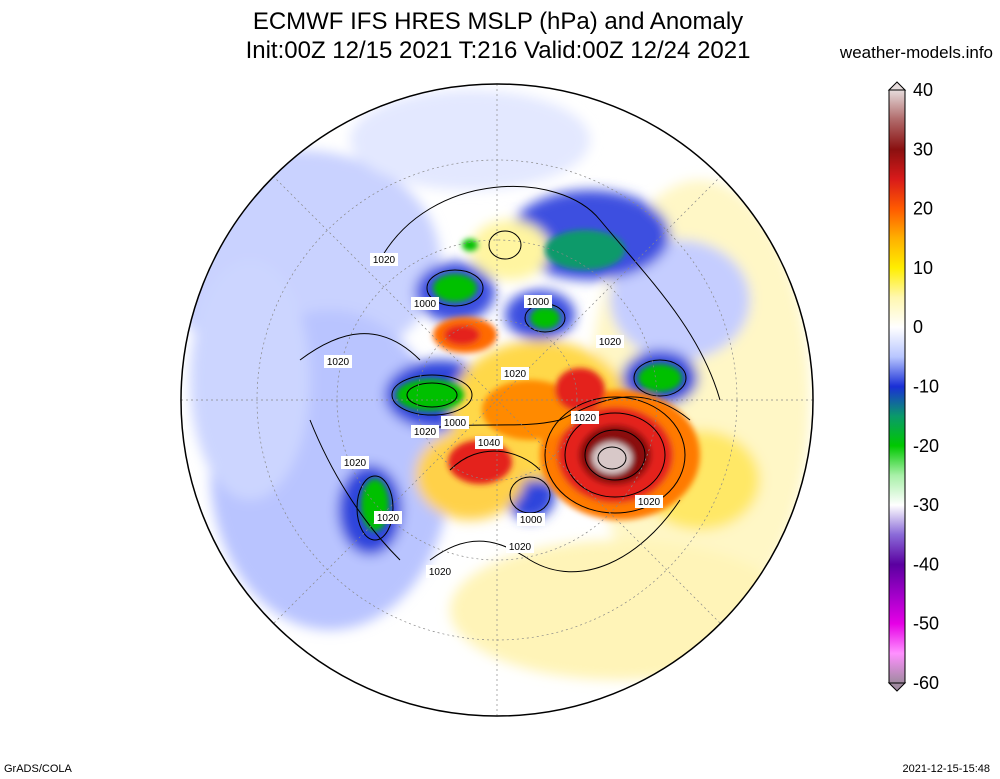  What do you see at coordinates (498, 21) in the screenshot?
I see `map-title: ECMWF IFS HRES MSLP (hPa) and Anomaly` at bounding box center [498, 21].